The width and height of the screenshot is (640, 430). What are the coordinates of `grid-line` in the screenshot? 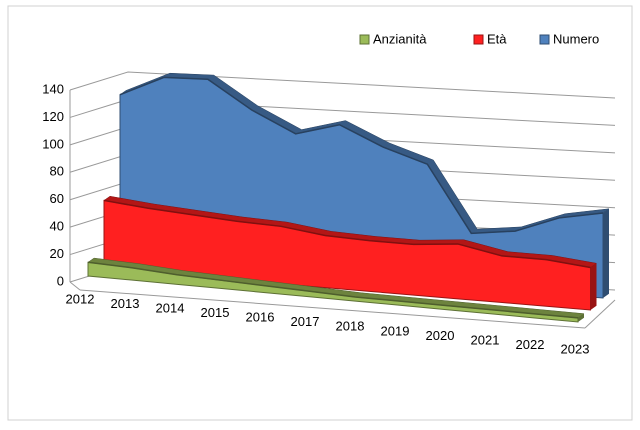 It's located at (342, 85).